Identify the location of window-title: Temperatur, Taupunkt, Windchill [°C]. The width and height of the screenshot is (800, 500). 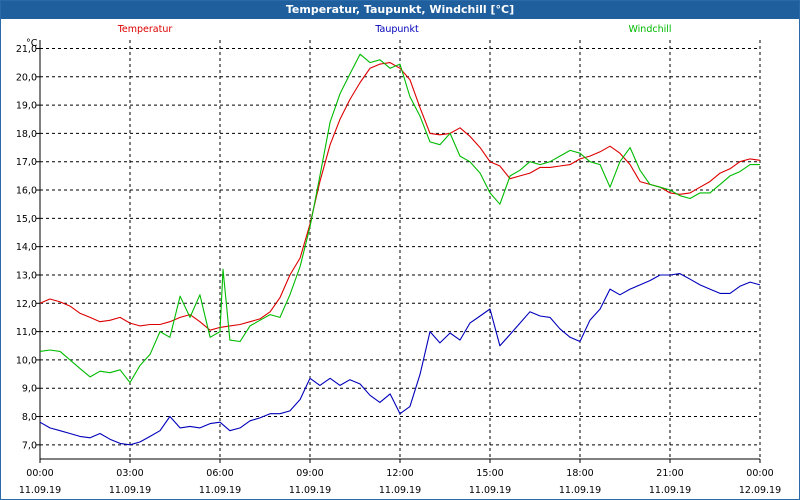
(400, 10).